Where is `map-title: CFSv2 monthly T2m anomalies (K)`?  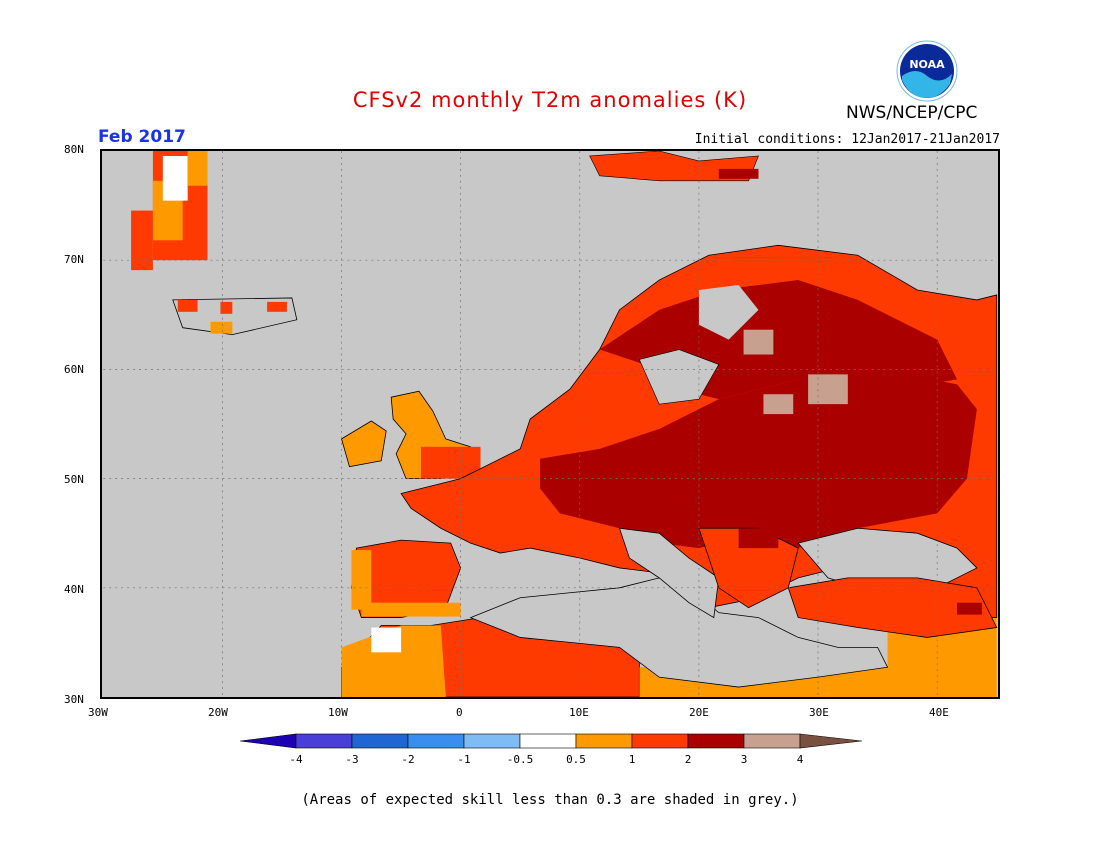
map-title: CFSv2 monthly T2m anomalies (K) is located at coordinates (550, 100).